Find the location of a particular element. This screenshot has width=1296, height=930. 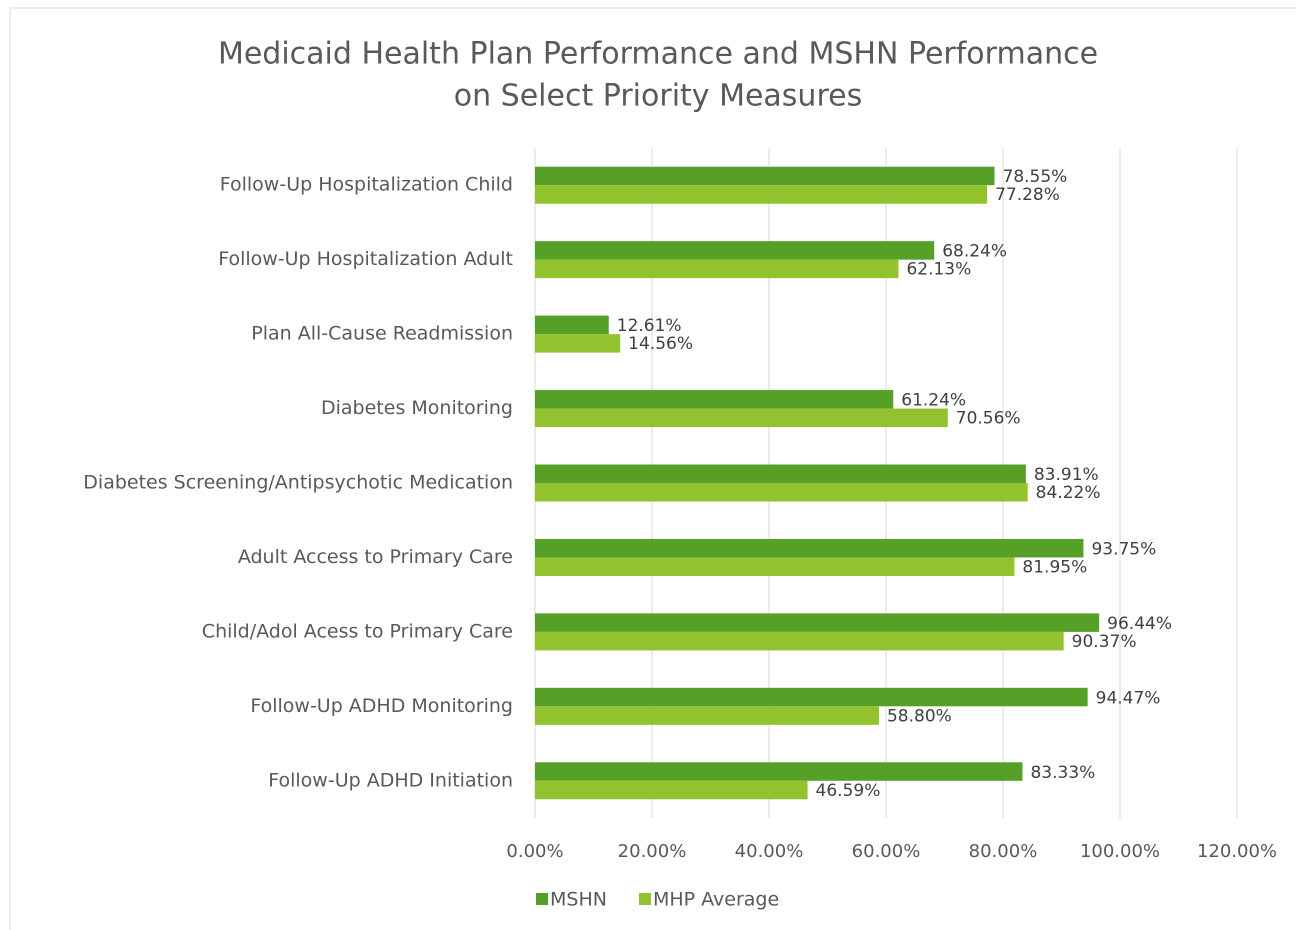

legend-label: MHP Average is located at coordinates (716, 900).